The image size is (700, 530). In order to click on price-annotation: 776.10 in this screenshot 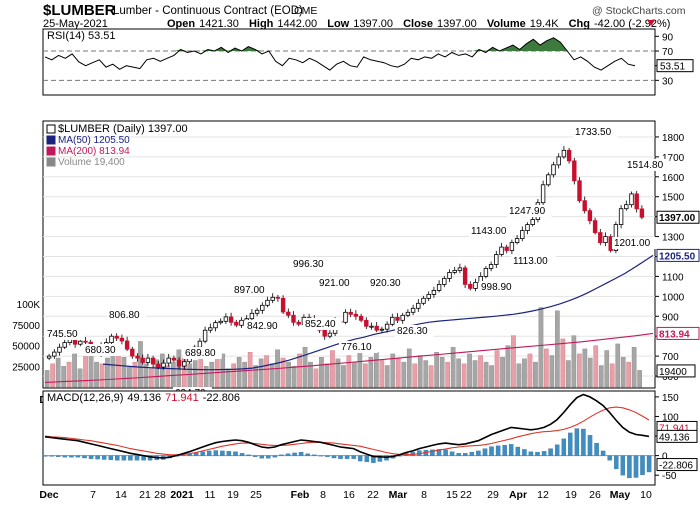, I will do `click(356, 347)`.